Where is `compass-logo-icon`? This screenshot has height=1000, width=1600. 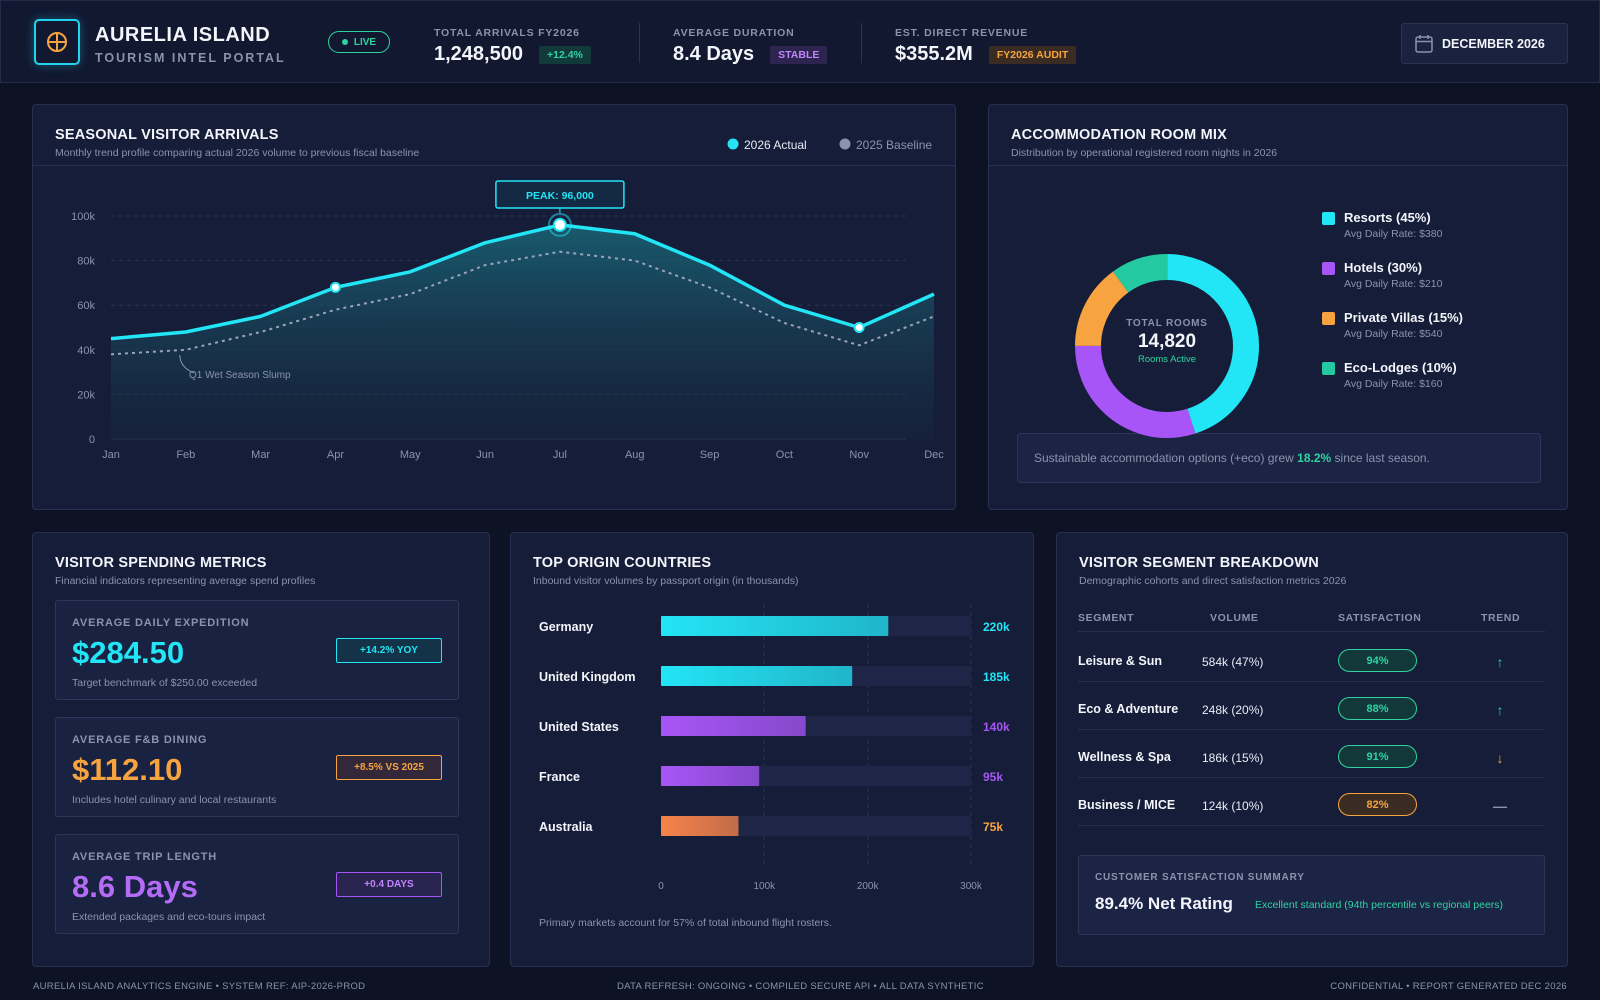 compass-logo-icon is located at coordinates (57, 42).